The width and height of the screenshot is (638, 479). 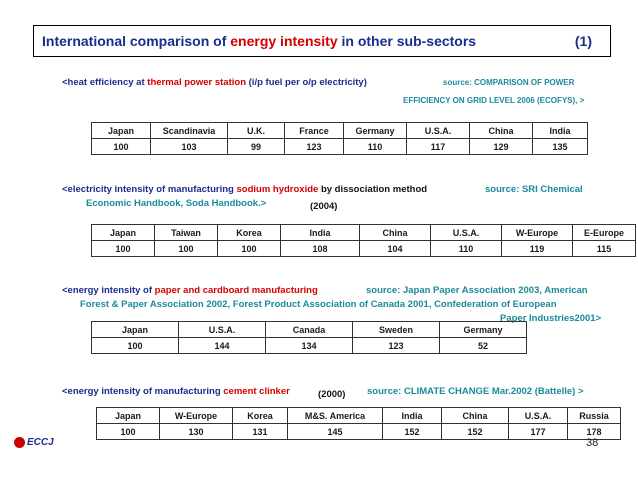 What do you see at coordinates (332, 394) in the screenshot?
I see `section4-year: (2000)` at bounding box center [332, 394].